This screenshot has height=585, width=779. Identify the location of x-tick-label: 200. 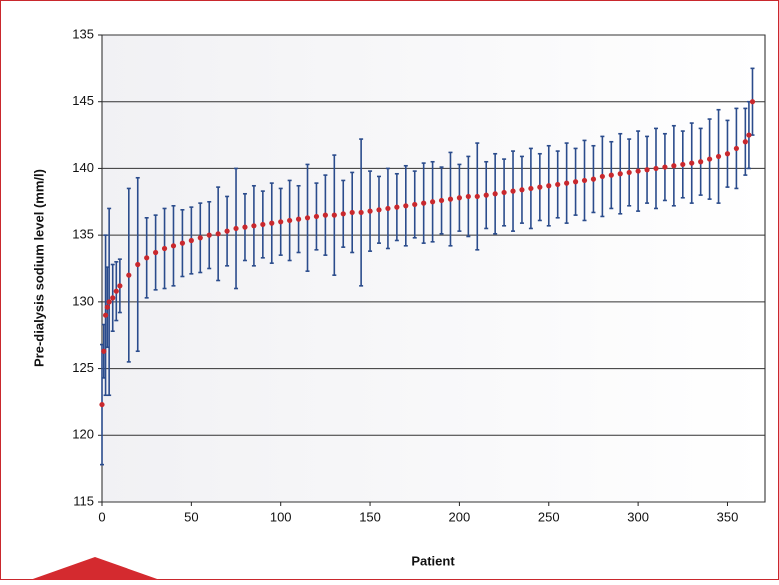
(460, 516).